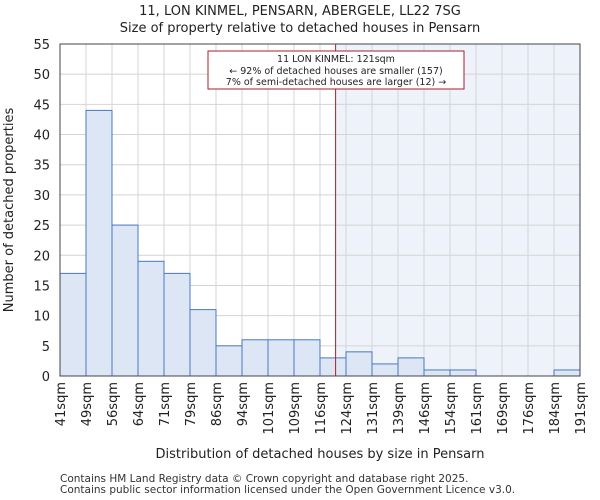  I want to click on x-tick-label: 41sqm, so click(61, 404).